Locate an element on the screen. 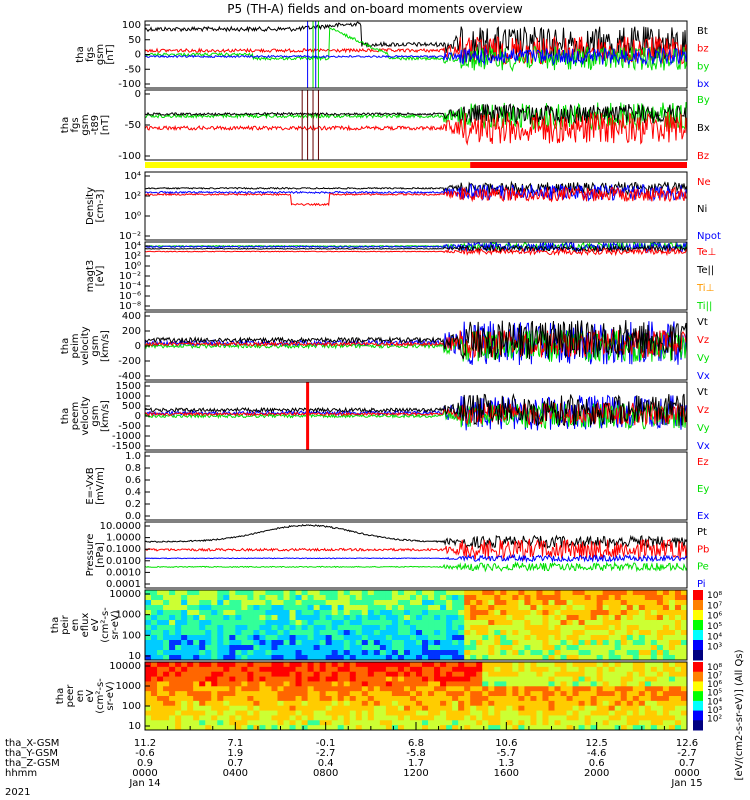 This screenshot has width=750, height=800. ytick-label: 1000 is located at coordinates (128, 686).